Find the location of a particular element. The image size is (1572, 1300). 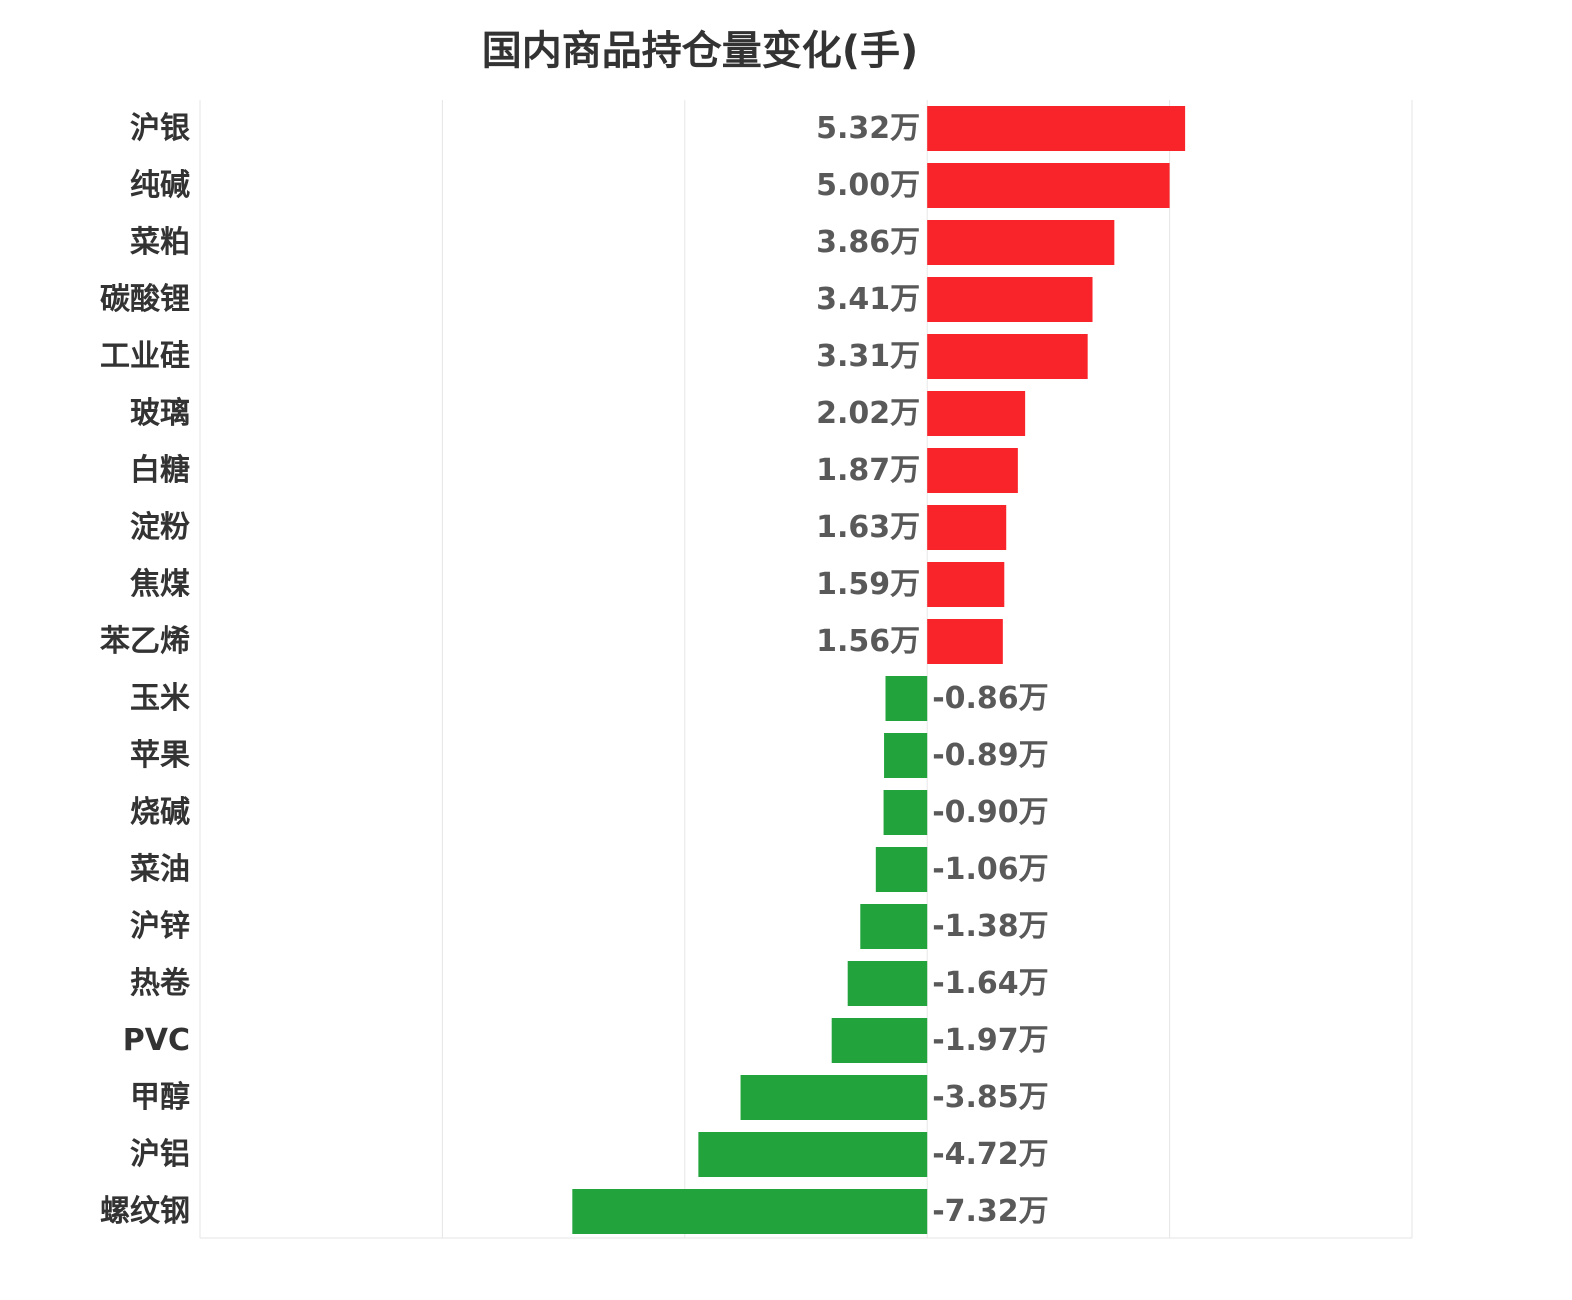

category-label: 沪铝 is located at coordinates (160, 1154).